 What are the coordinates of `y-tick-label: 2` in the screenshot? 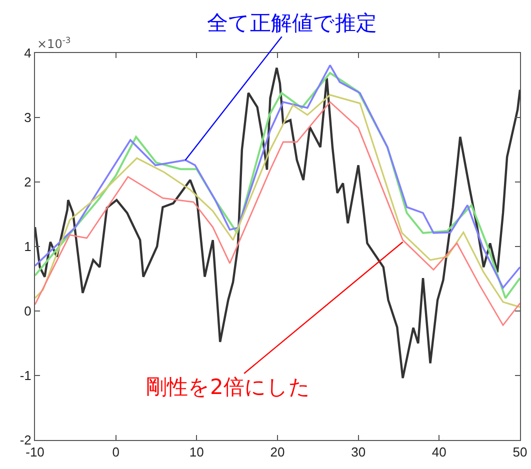 It's located at (28, 182).